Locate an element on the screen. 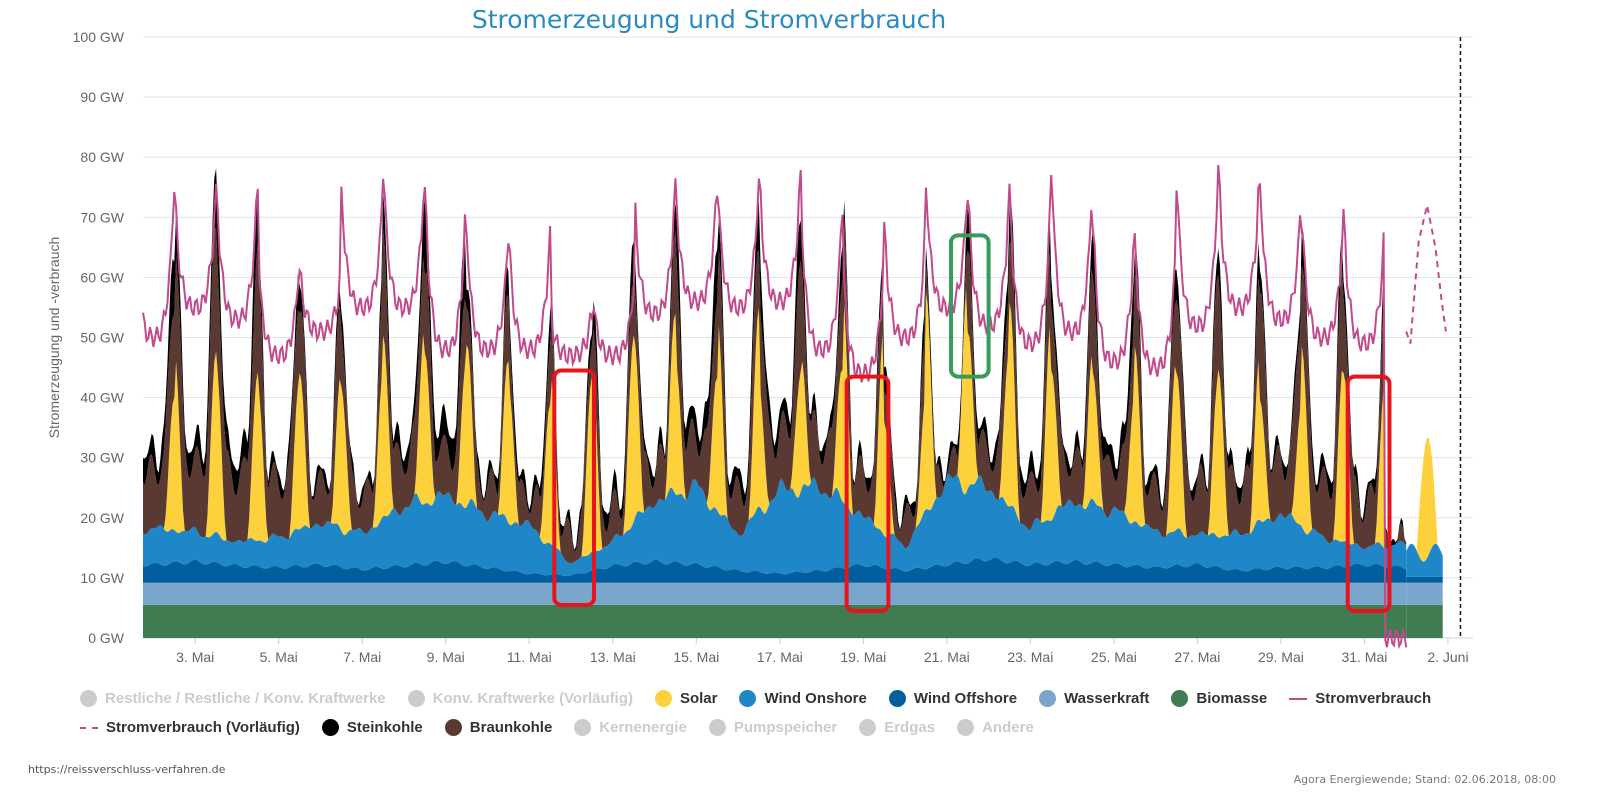 This screenshot has width=1600, height=804. legend-item-konv-kraftwerke-vorl-ufig: Konv. Kraftwerke (Vorläufig) is located at coordinates (520, 698).